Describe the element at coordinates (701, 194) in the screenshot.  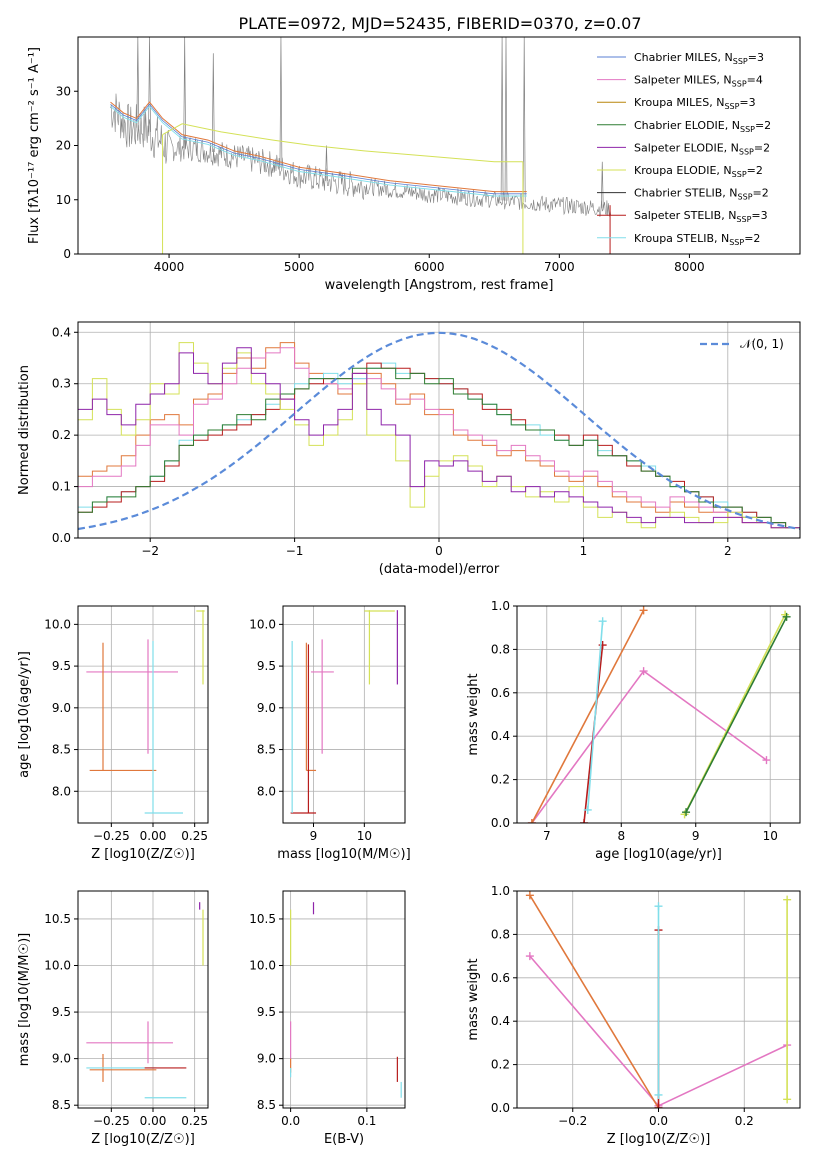
I see `legend-entry: Chabrier STELIB, NSSP=2` at that location.